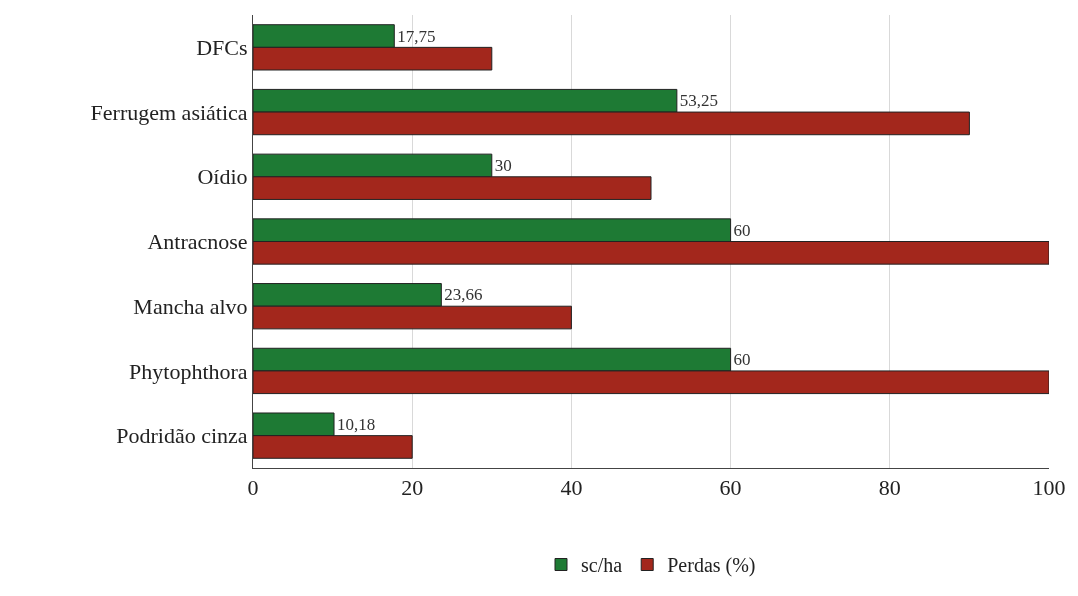 This screenshot has height=596, width=1078. Describe the element at coordinates (190, 306) in the screenshot. I see `y-tick-label: Mancha alvo` at that location.